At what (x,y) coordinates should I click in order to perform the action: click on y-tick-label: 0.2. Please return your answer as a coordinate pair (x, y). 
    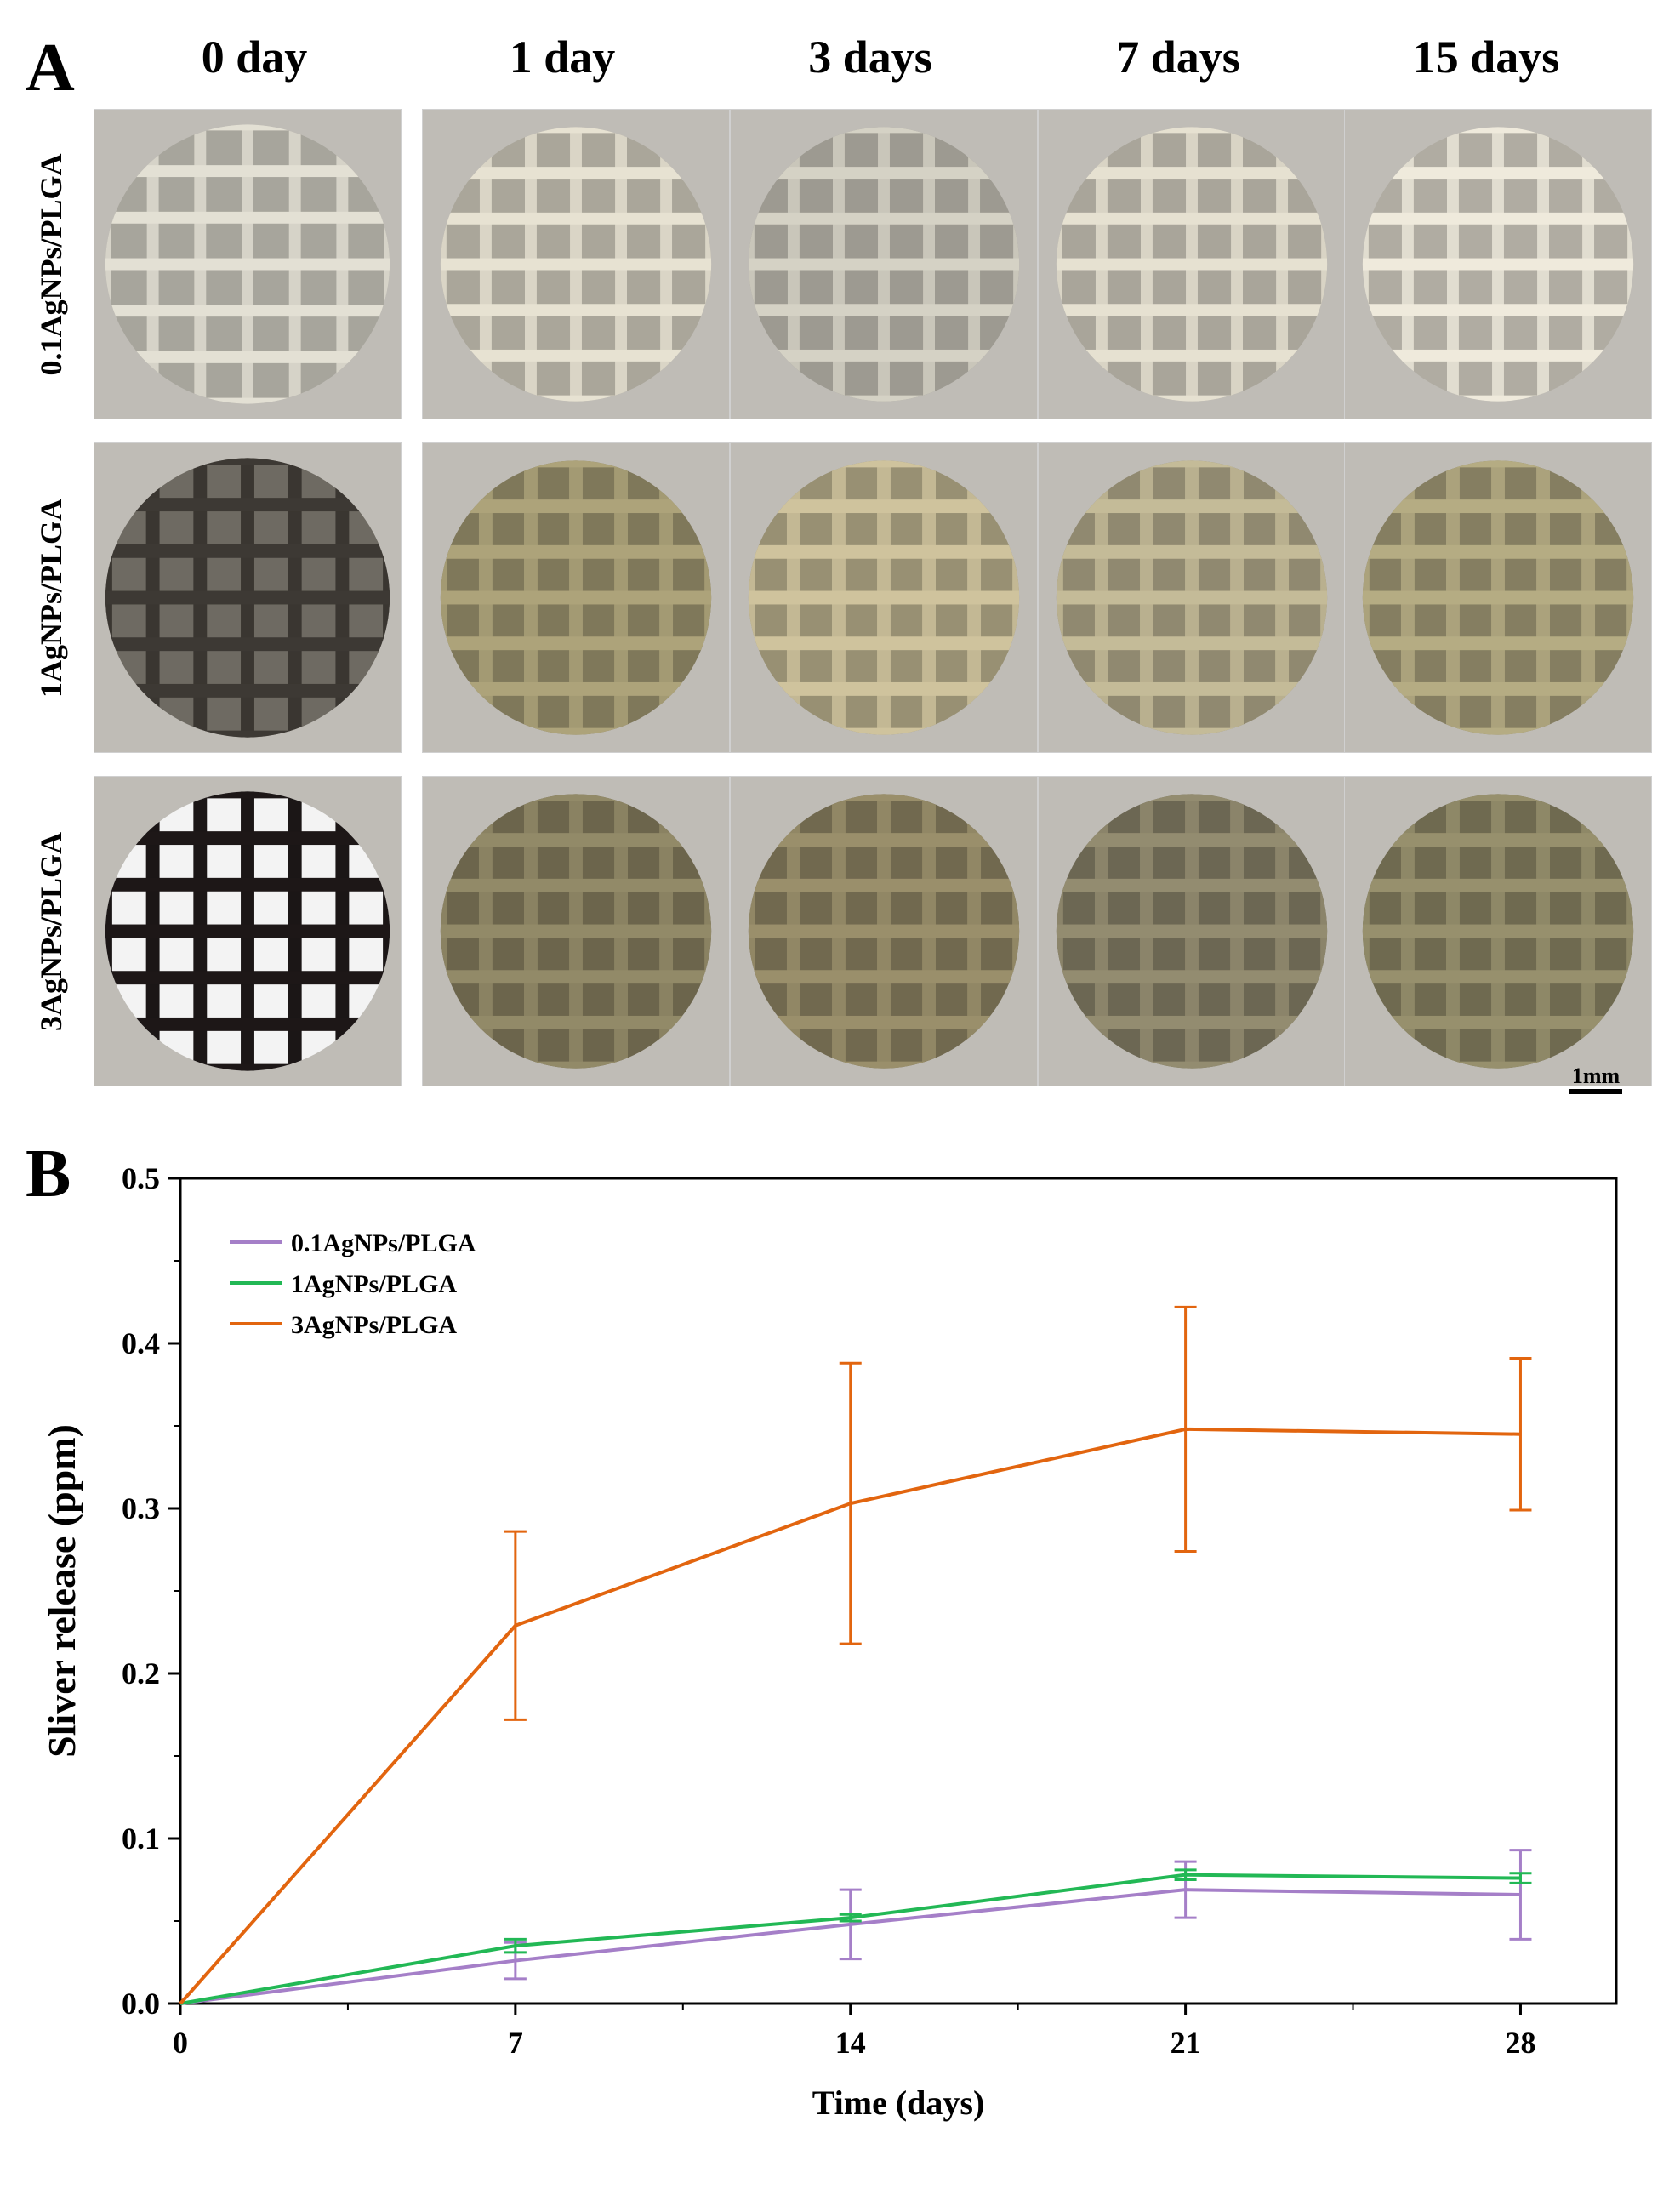
    Looking at the image, I should click on (141, 1673).